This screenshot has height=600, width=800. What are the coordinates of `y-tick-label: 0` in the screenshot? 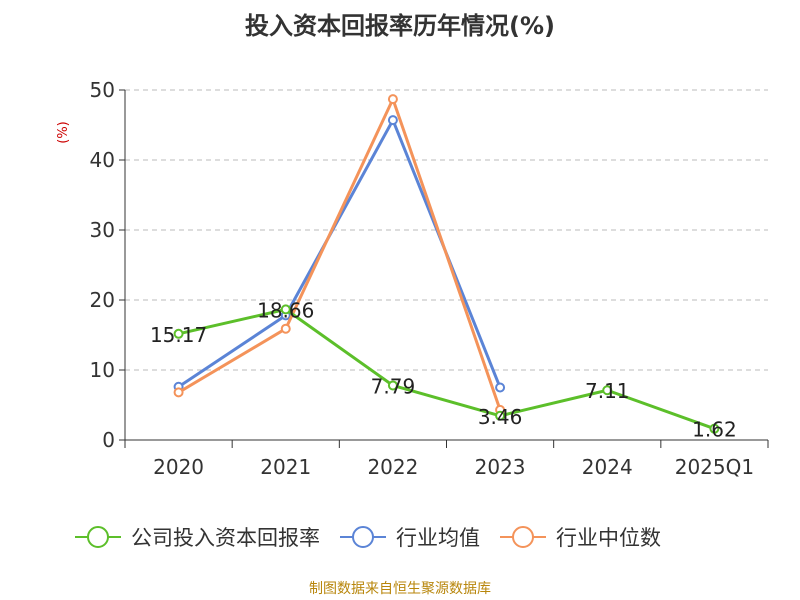 It's located at (108, 440).